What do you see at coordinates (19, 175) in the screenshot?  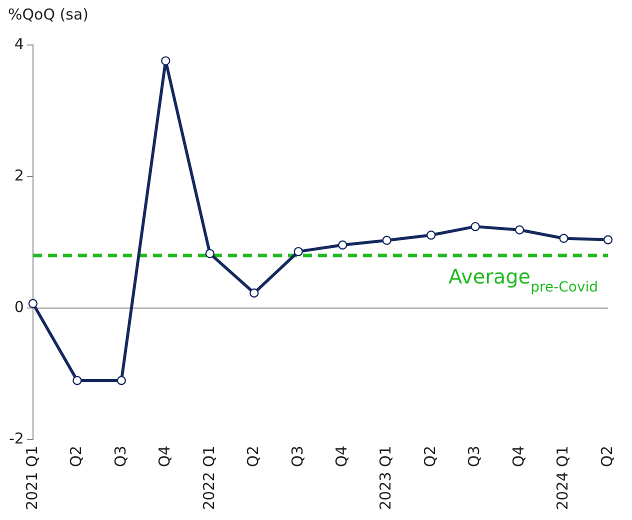 I see `y-tick-label: 2` at bounding box center [19, 175].